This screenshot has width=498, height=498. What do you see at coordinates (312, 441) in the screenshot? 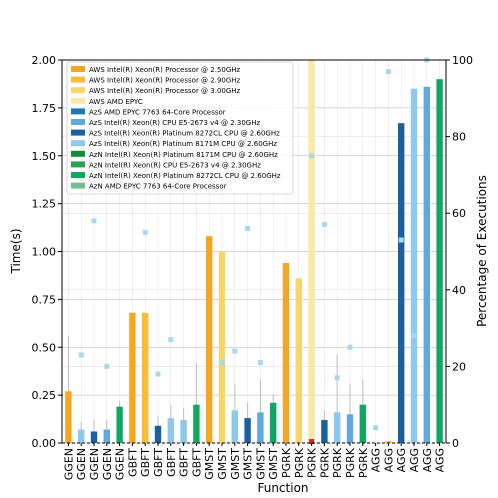
I see `percent-marker-red` at bounding box center [312, 441].